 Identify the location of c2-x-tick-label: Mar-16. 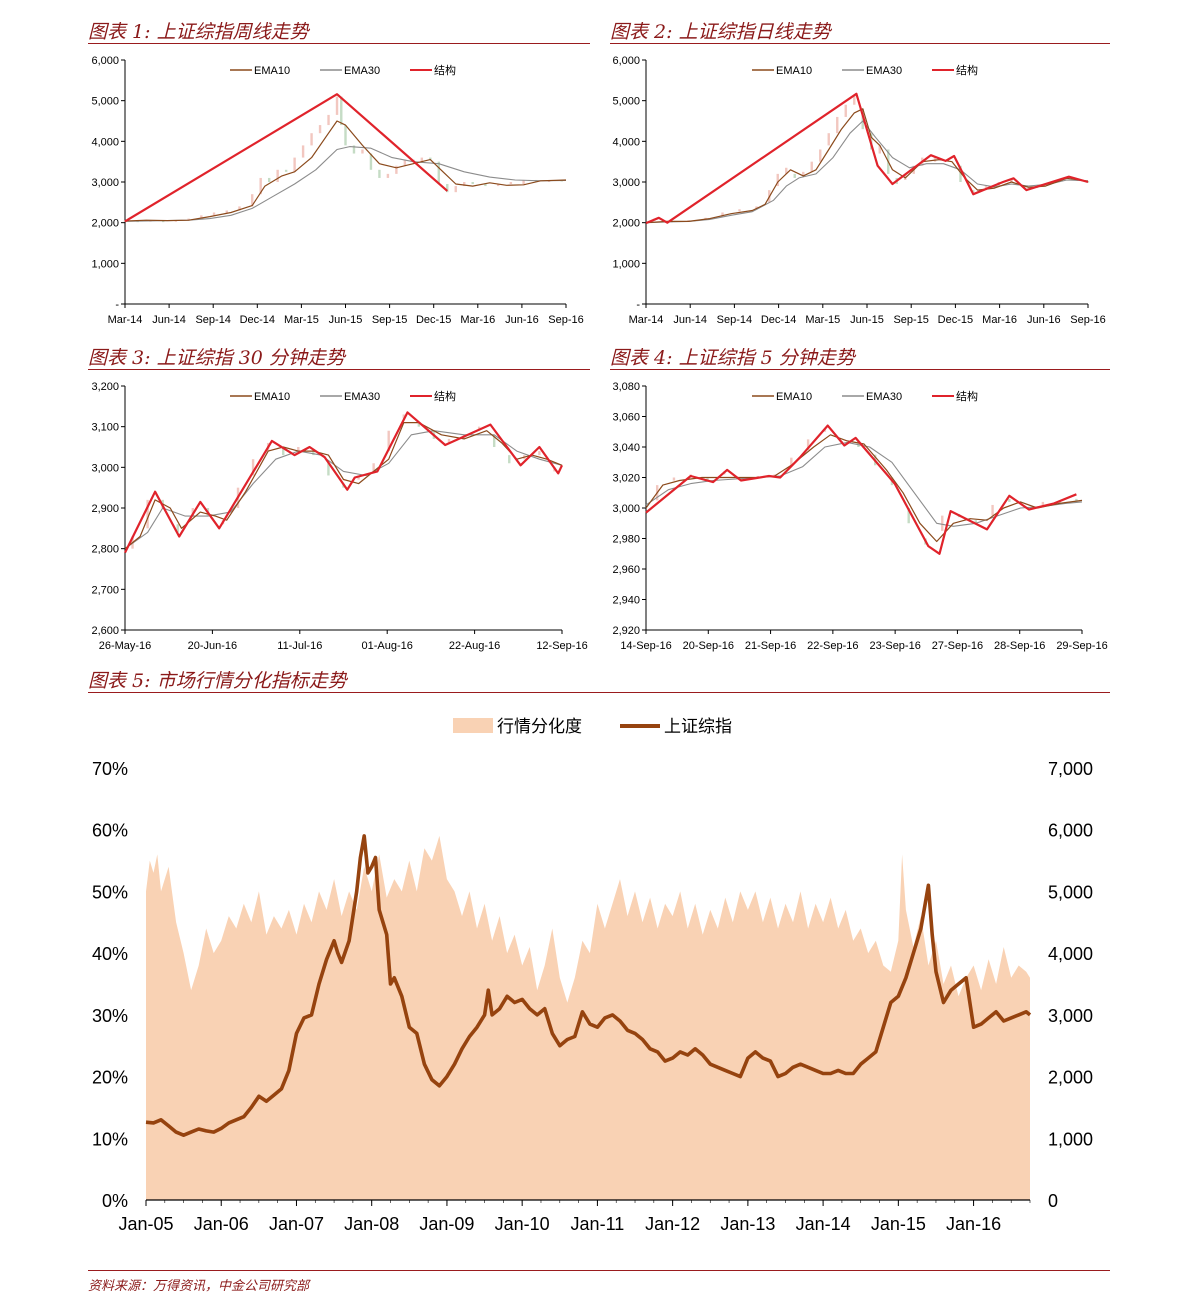
(999, 320).